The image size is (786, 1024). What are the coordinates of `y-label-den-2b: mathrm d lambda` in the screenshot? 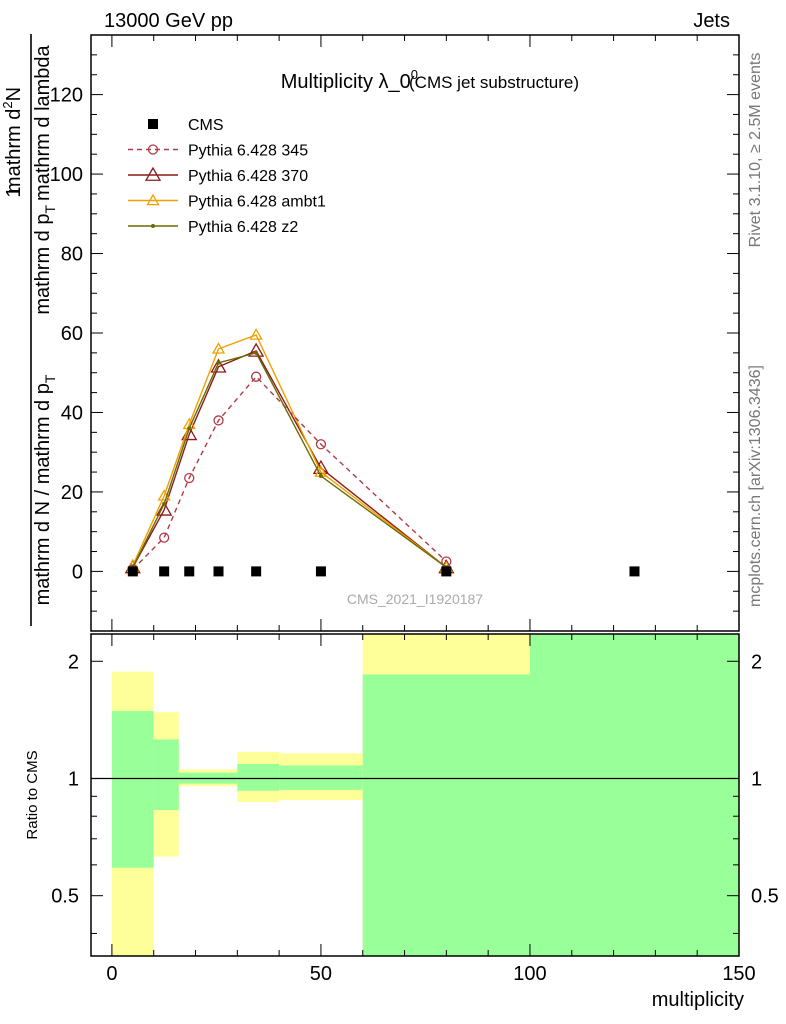 It's located at (43, 122).